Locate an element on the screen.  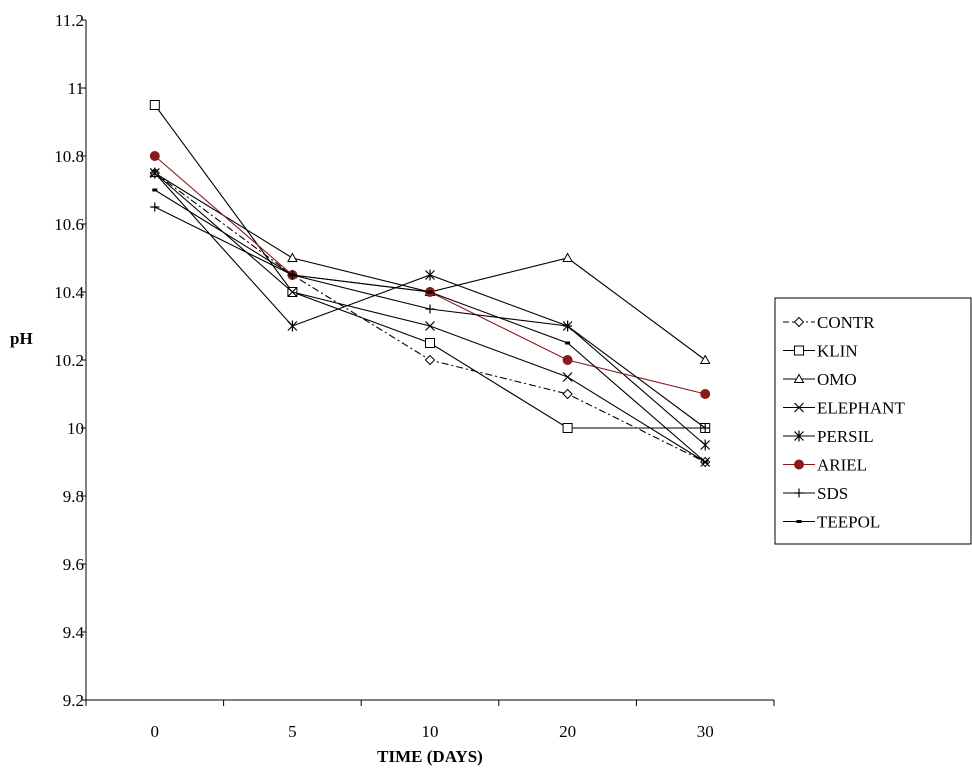
legend-item: KLIN is located at coordinates (820, 351).